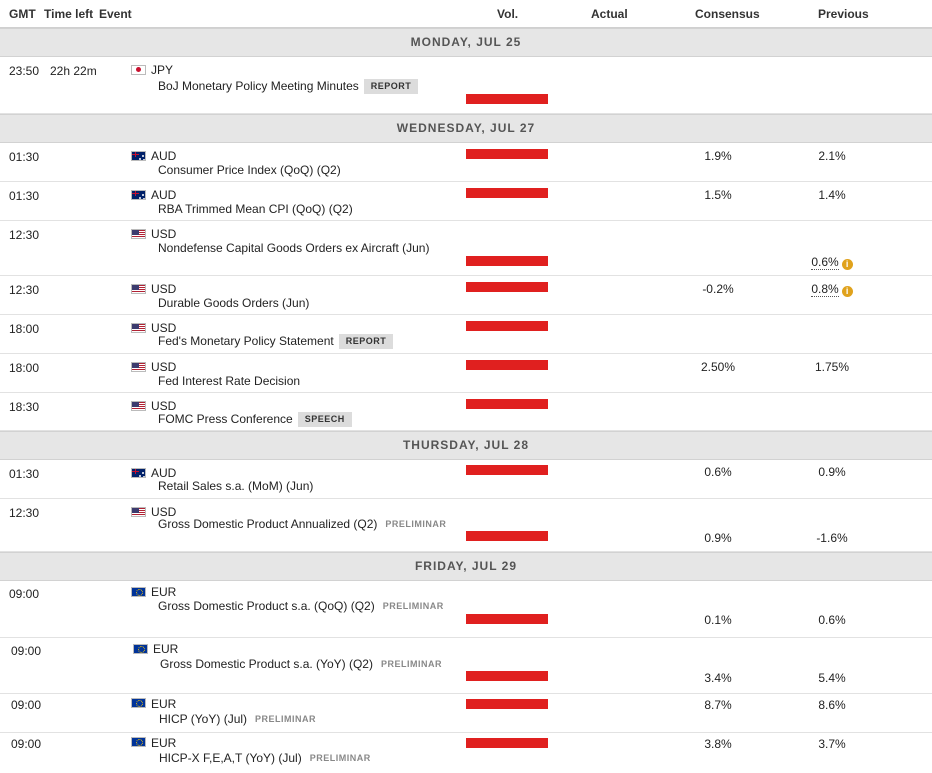 The image size is (932, 773). What do you see at coordinates (832, 195) in the screenshot?
I see `previous-value: 1.4%` at bounding box center [832, 195].